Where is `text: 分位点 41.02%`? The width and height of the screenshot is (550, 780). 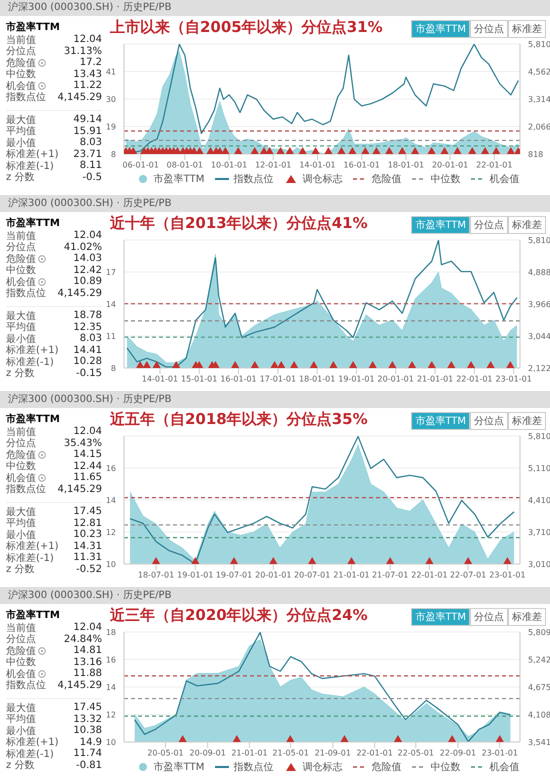
text: 分位点 41.02% is located at coordinates (54, 248).